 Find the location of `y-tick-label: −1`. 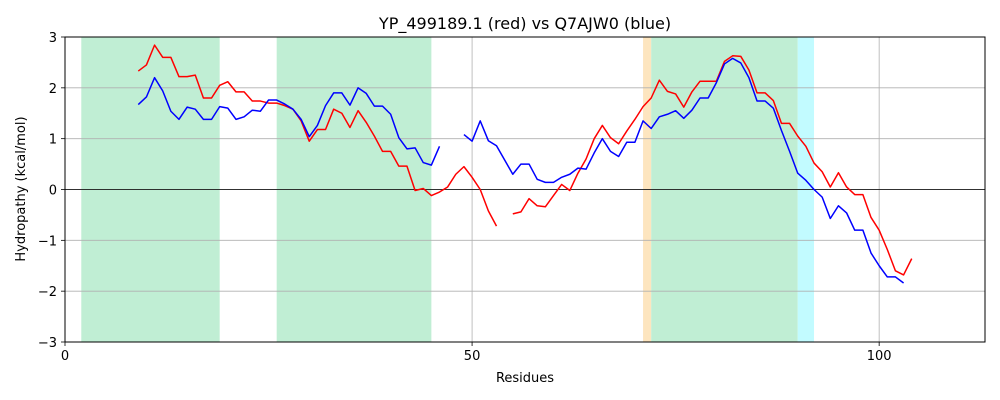

y-tick-label: −1 is located at coordinates (47, 241).